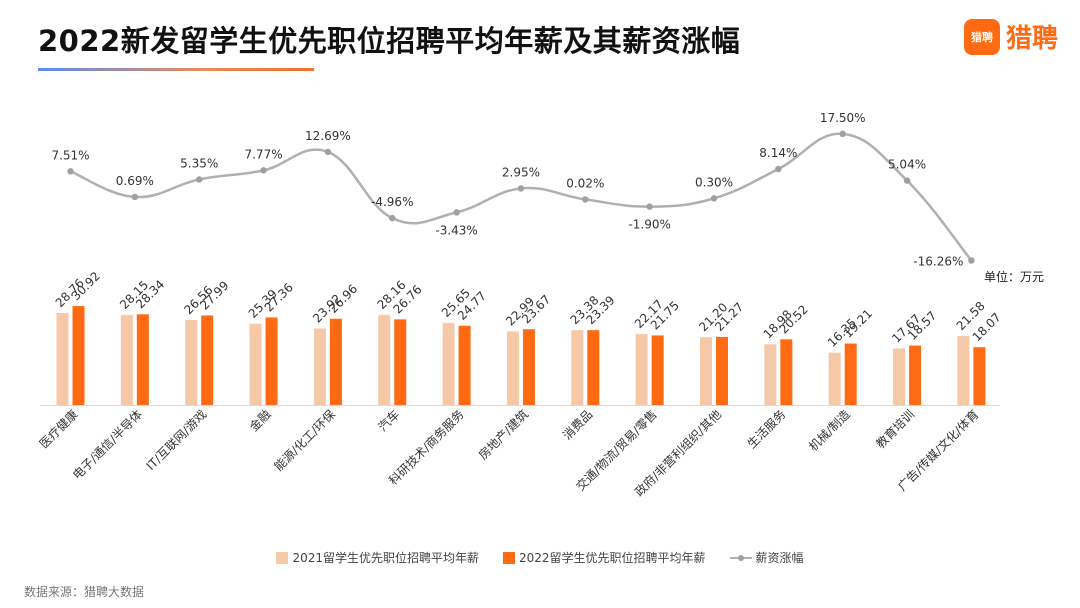 Image resolution: width=1080 pixels, height=608 pixels. What do you see at coordinates (84, 592) in the screenshot?
I see `data-source: 数据来源：猎聘大数据` at bounding box center [84, 592].